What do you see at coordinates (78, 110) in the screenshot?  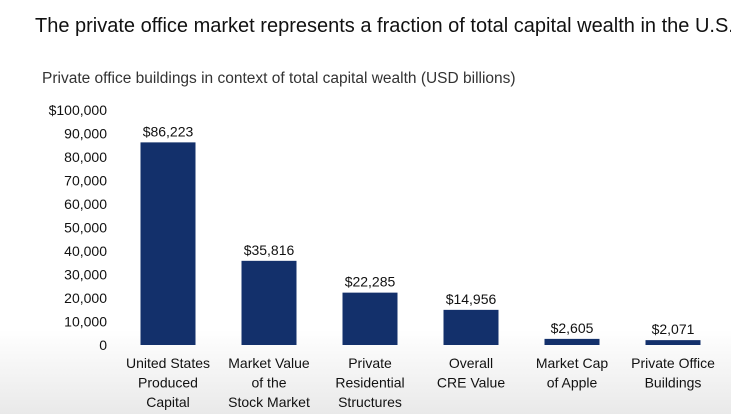 I see `y-tick-label: $100,000` at bounding box center [78, 110].